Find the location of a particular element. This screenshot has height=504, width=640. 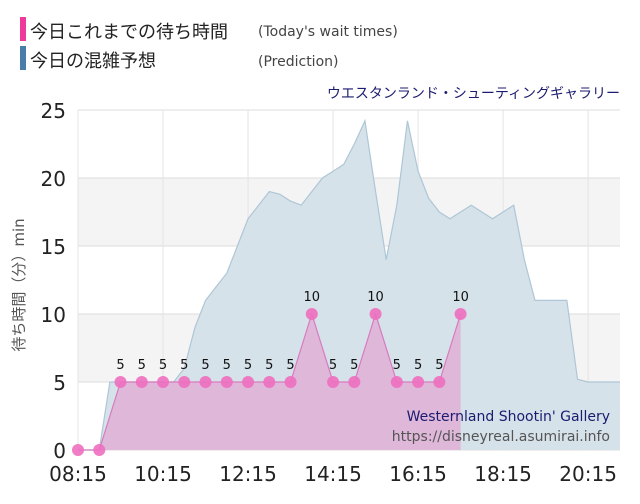

x-tick-label: 10:15 is located at coordinates (163, 474).